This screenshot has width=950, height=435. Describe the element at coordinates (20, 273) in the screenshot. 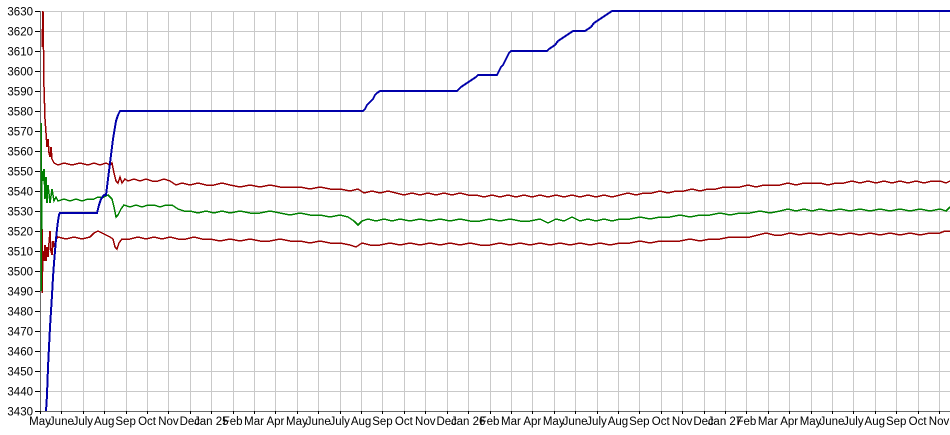

I see `y-tick-label: 3500` at that location.